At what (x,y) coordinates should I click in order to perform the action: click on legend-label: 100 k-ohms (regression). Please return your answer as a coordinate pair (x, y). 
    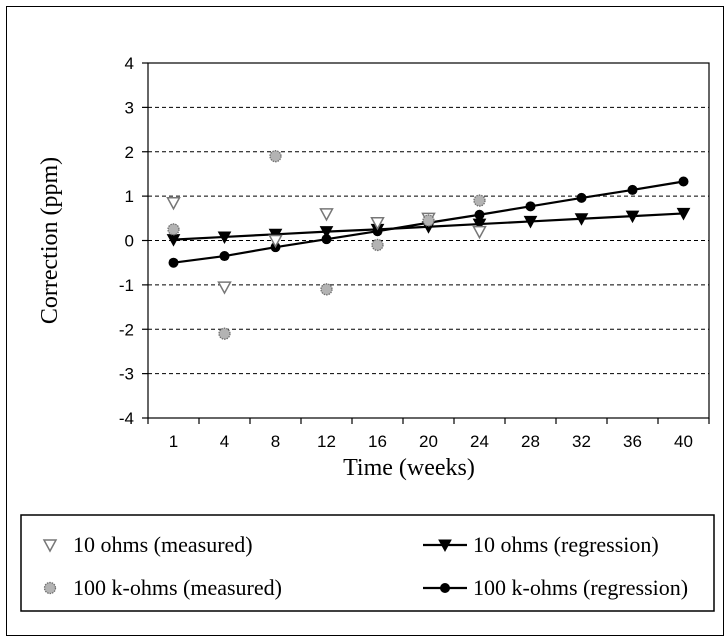
    Looking at the image, I should click on (580, 587).